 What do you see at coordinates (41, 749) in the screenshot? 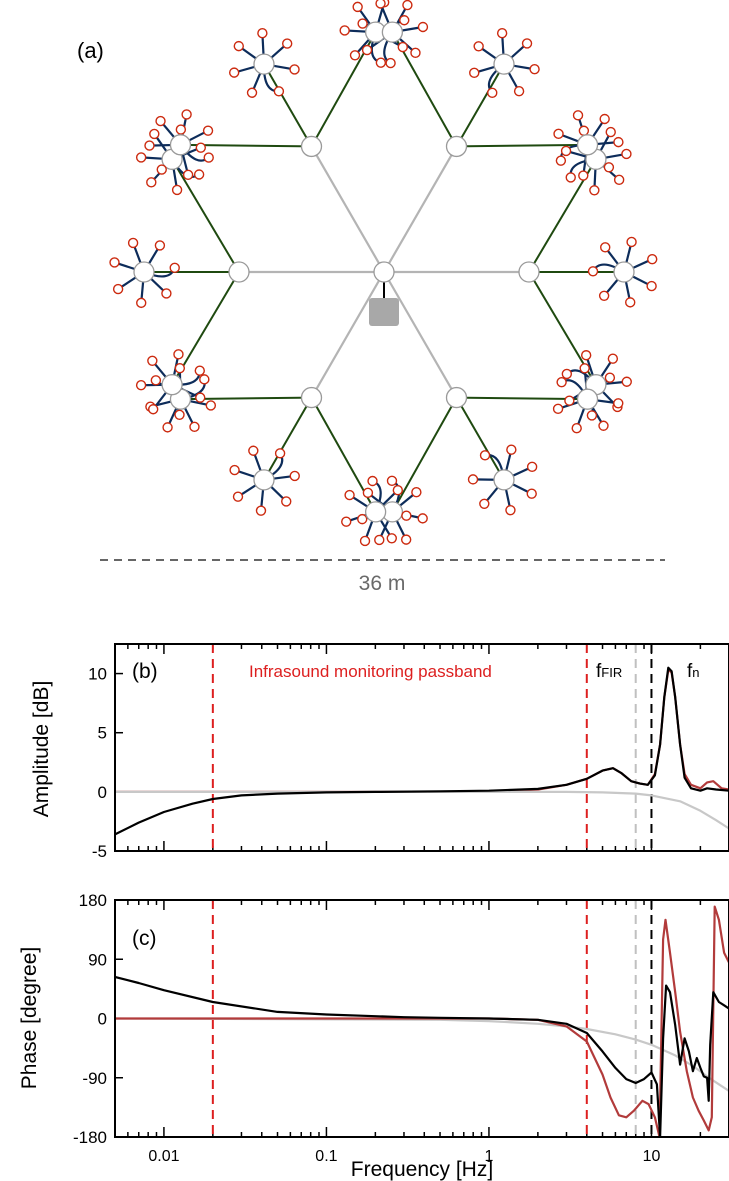
I see `amplitude-y-axis-title: Amplitude [dB]` at bounding box center [41, 749].